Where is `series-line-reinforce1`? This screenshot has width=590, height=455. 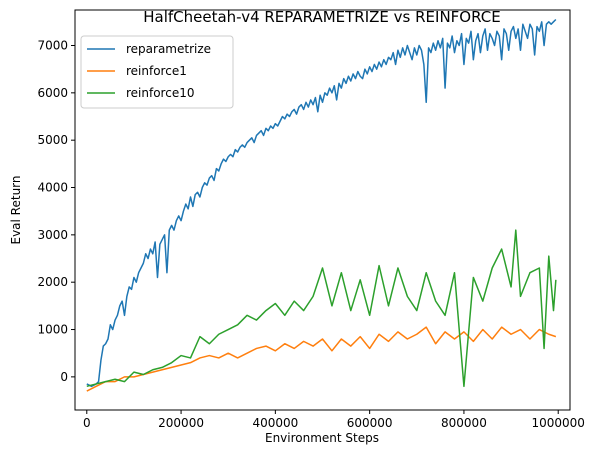
series-line-reinforce1 is located at coordinates (321, 359).